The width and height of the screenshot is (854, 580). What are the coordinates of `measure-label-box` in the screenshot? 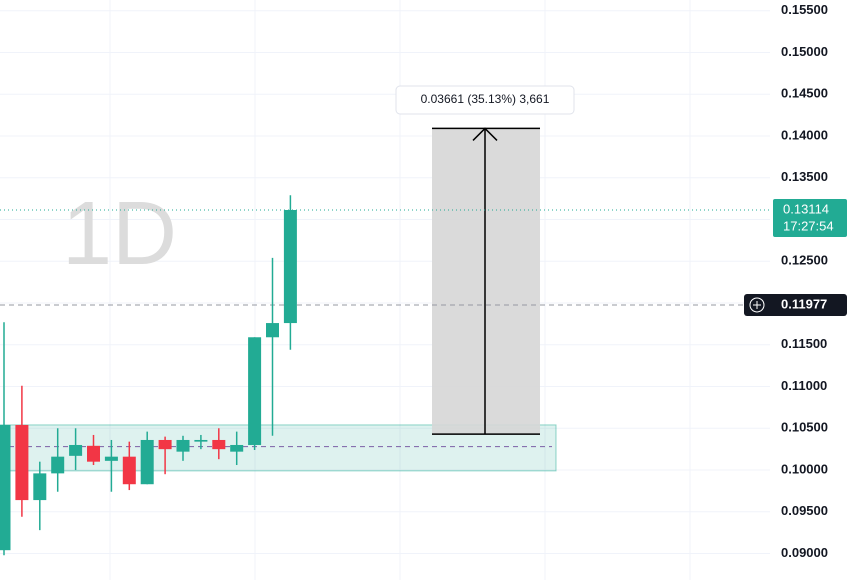 It's located at (485, 100).